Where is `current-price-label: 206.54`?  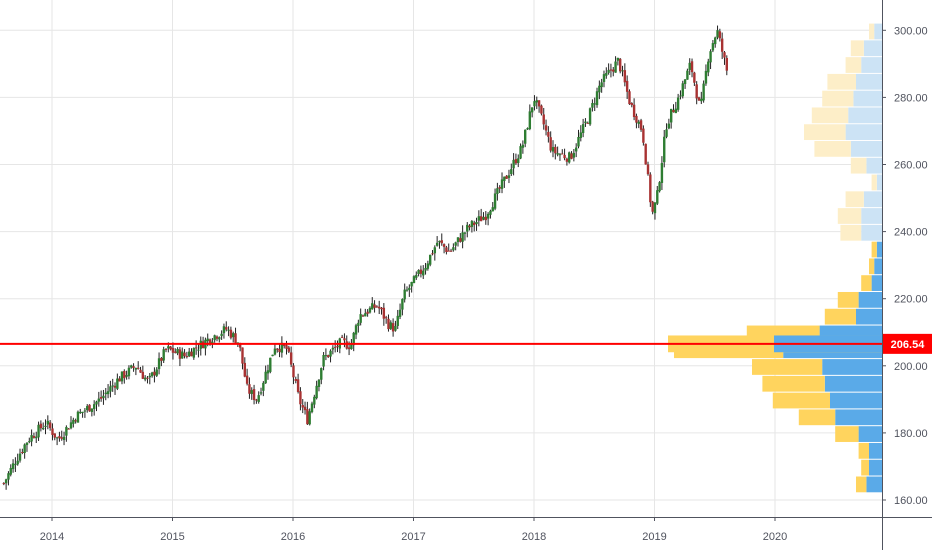
current-price-label: 206.54 is located at coordinates (908, 345).